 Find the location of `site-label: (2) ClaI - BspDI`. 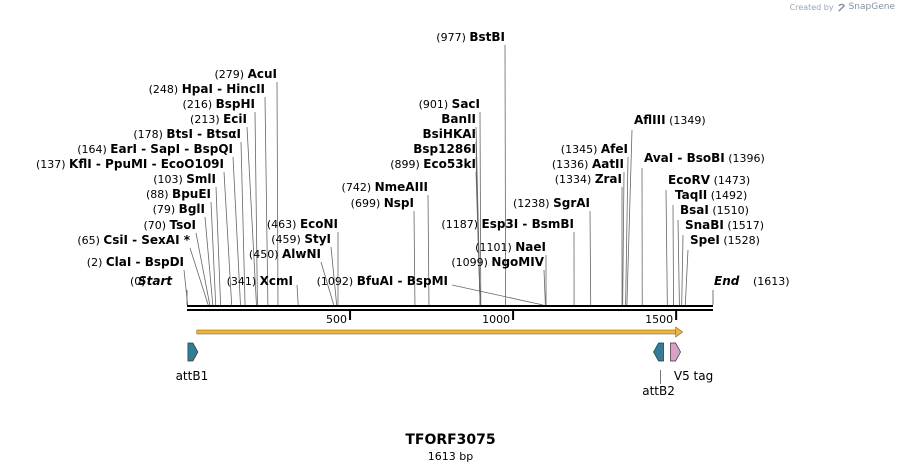

site-label: (2) ClaI - BspDI is located at coordinates (135, 262).